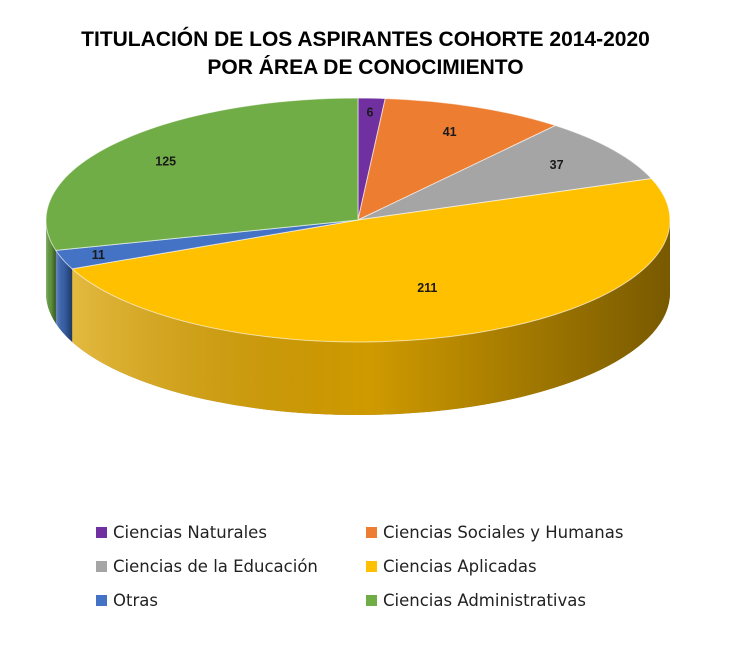 This screenshot has height=655, width=731. Describe the element at coordinates (365, 67) in the screenshot. I see `chart-title-line-2: POR ÁREA DE CONOCIMIENTO` at that location.